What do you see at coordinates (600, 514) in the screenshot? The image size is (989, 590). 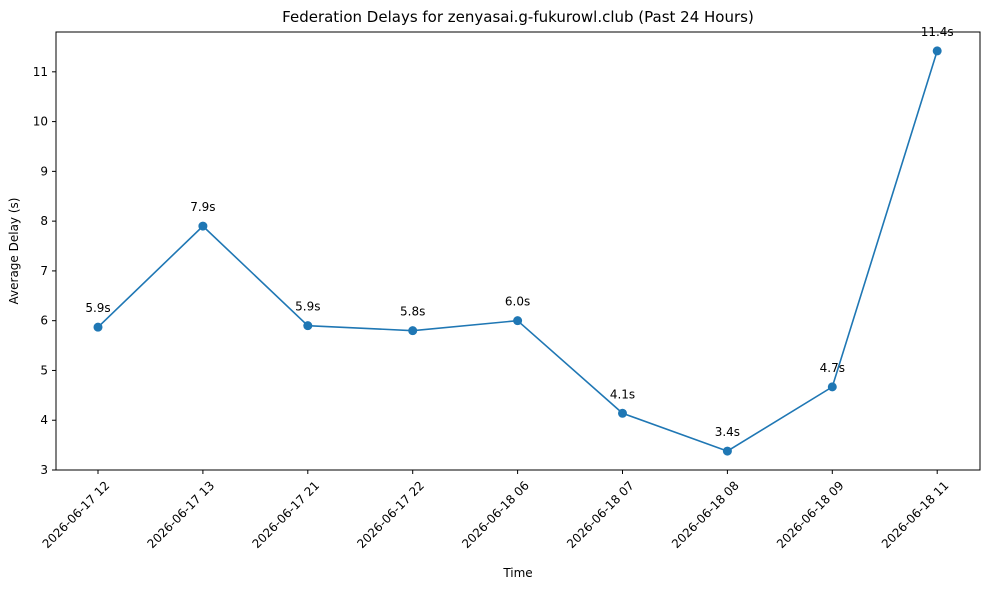 I see `x-tick-label: 2026-06-18 07` at bounding box center [600, 514].